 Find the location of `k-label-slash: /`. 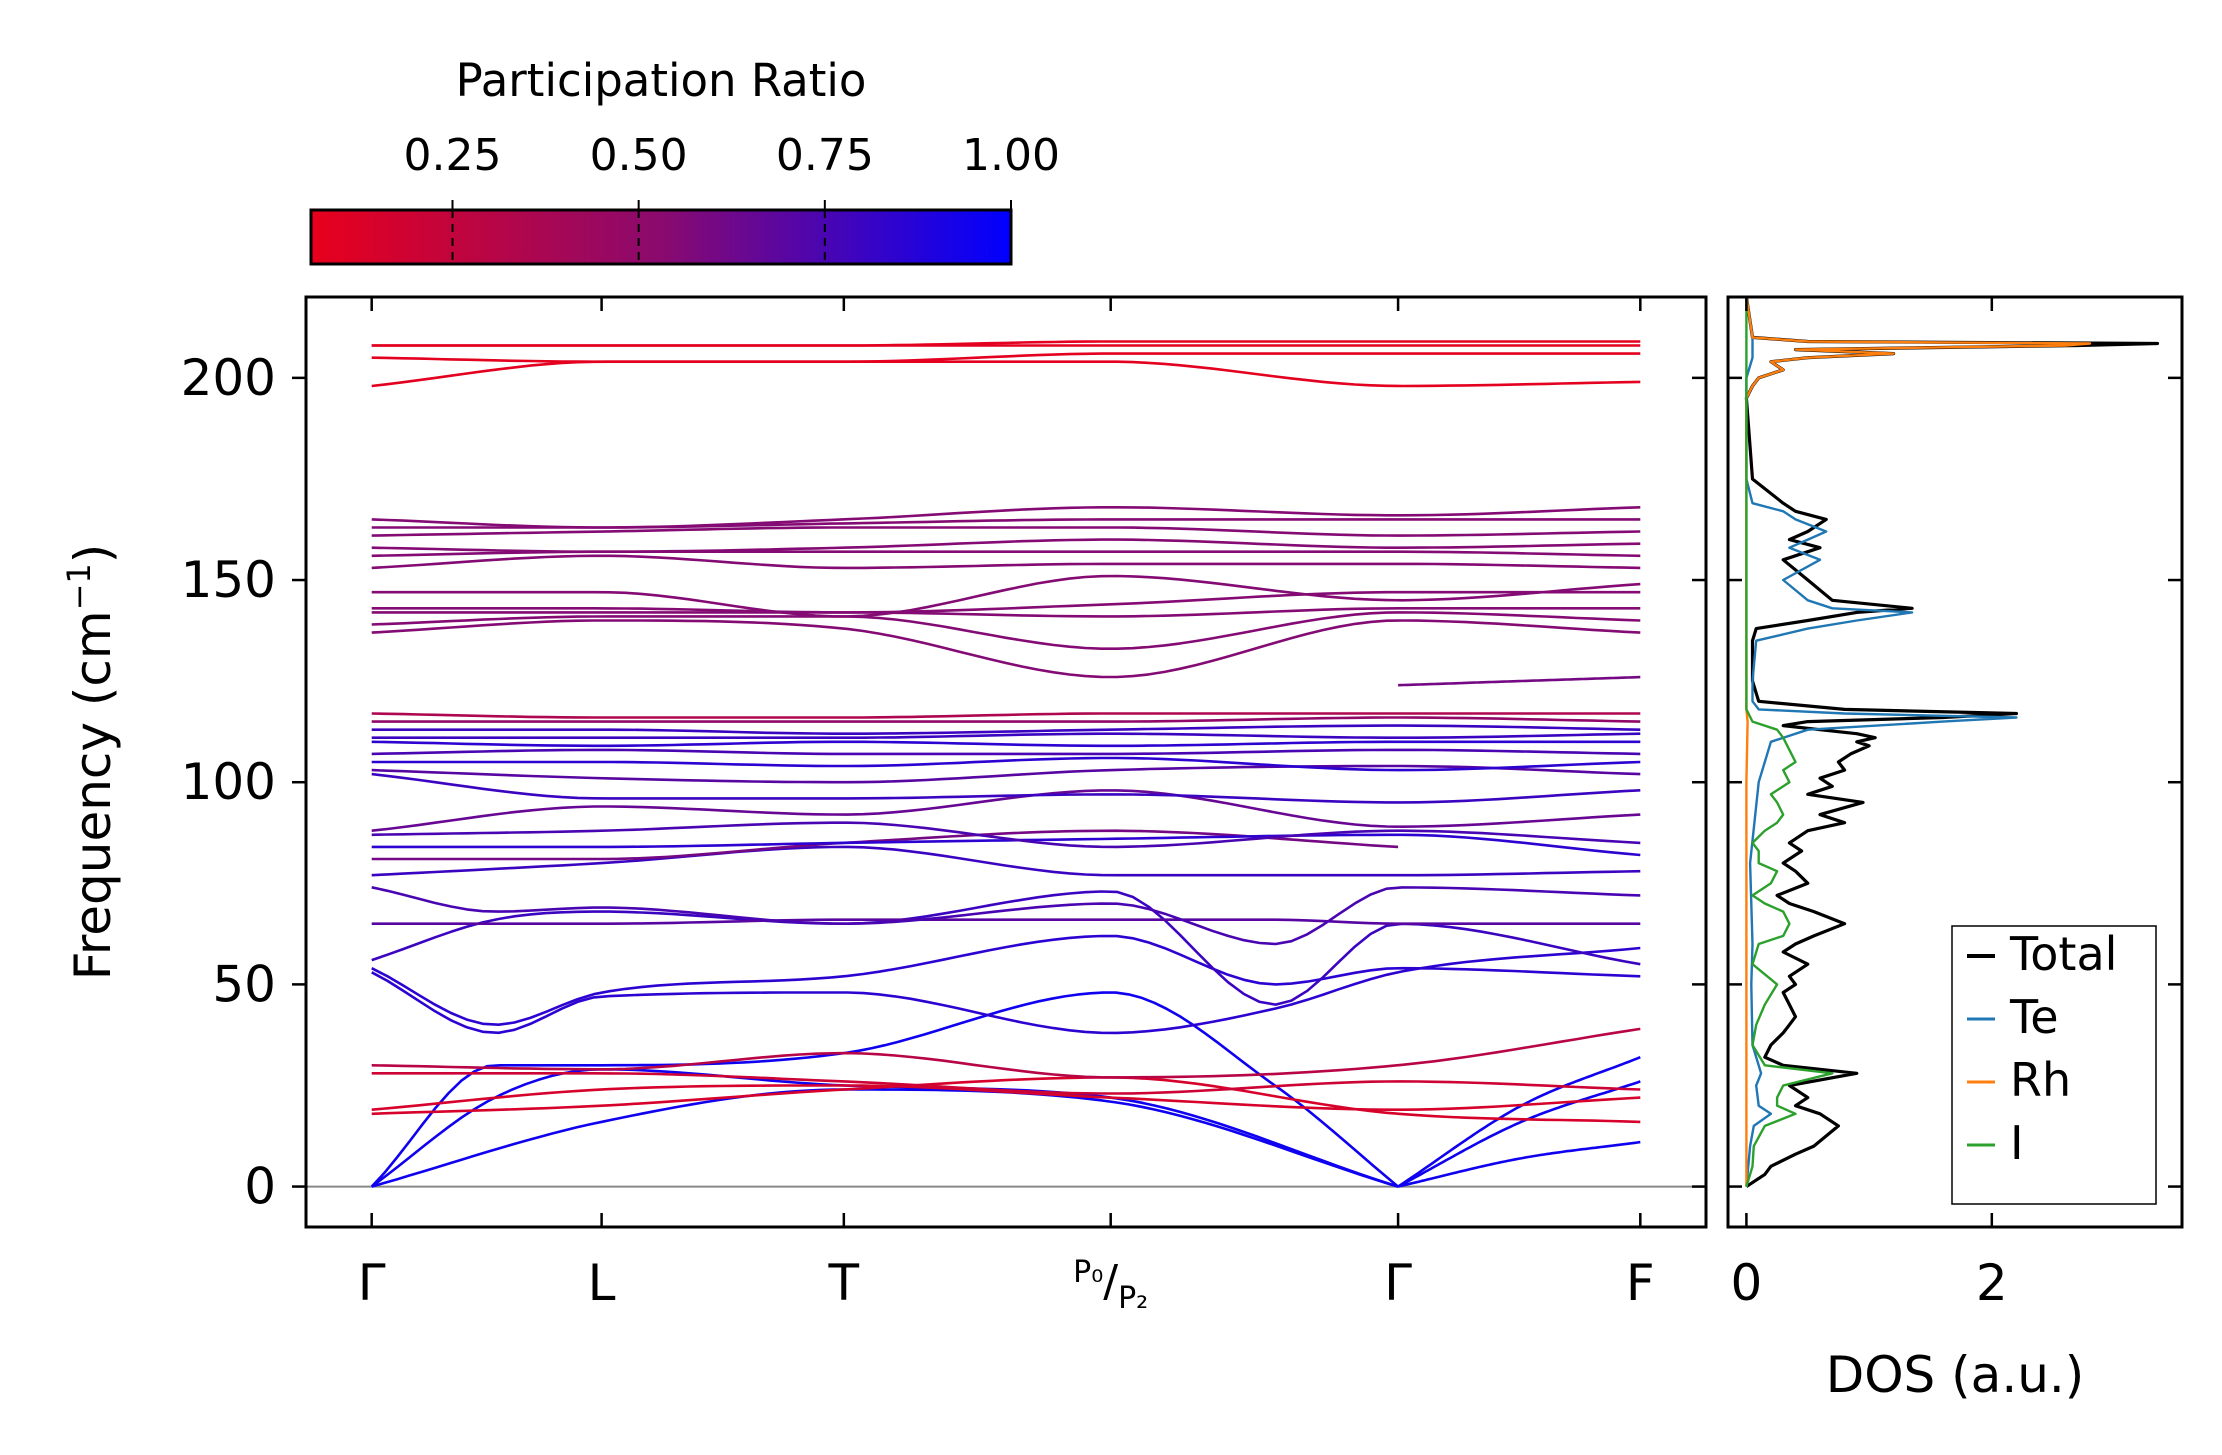

k-label-slash: / is located at coordinates (1110, 1281).